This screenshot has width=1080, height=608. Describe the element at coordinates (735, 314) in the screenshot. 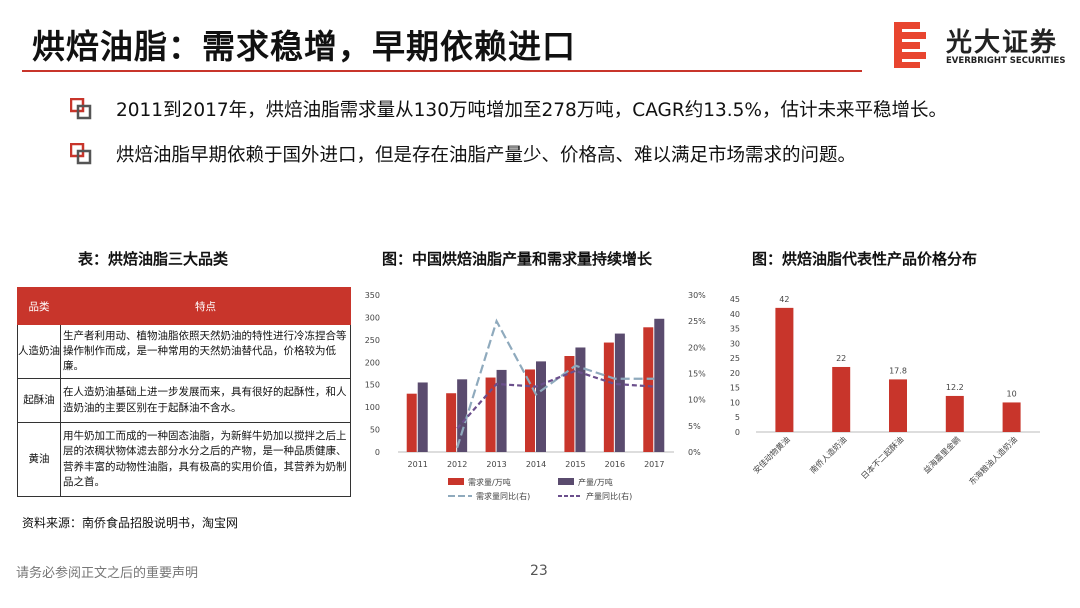

I see `y-tick-label: 40` at that location.